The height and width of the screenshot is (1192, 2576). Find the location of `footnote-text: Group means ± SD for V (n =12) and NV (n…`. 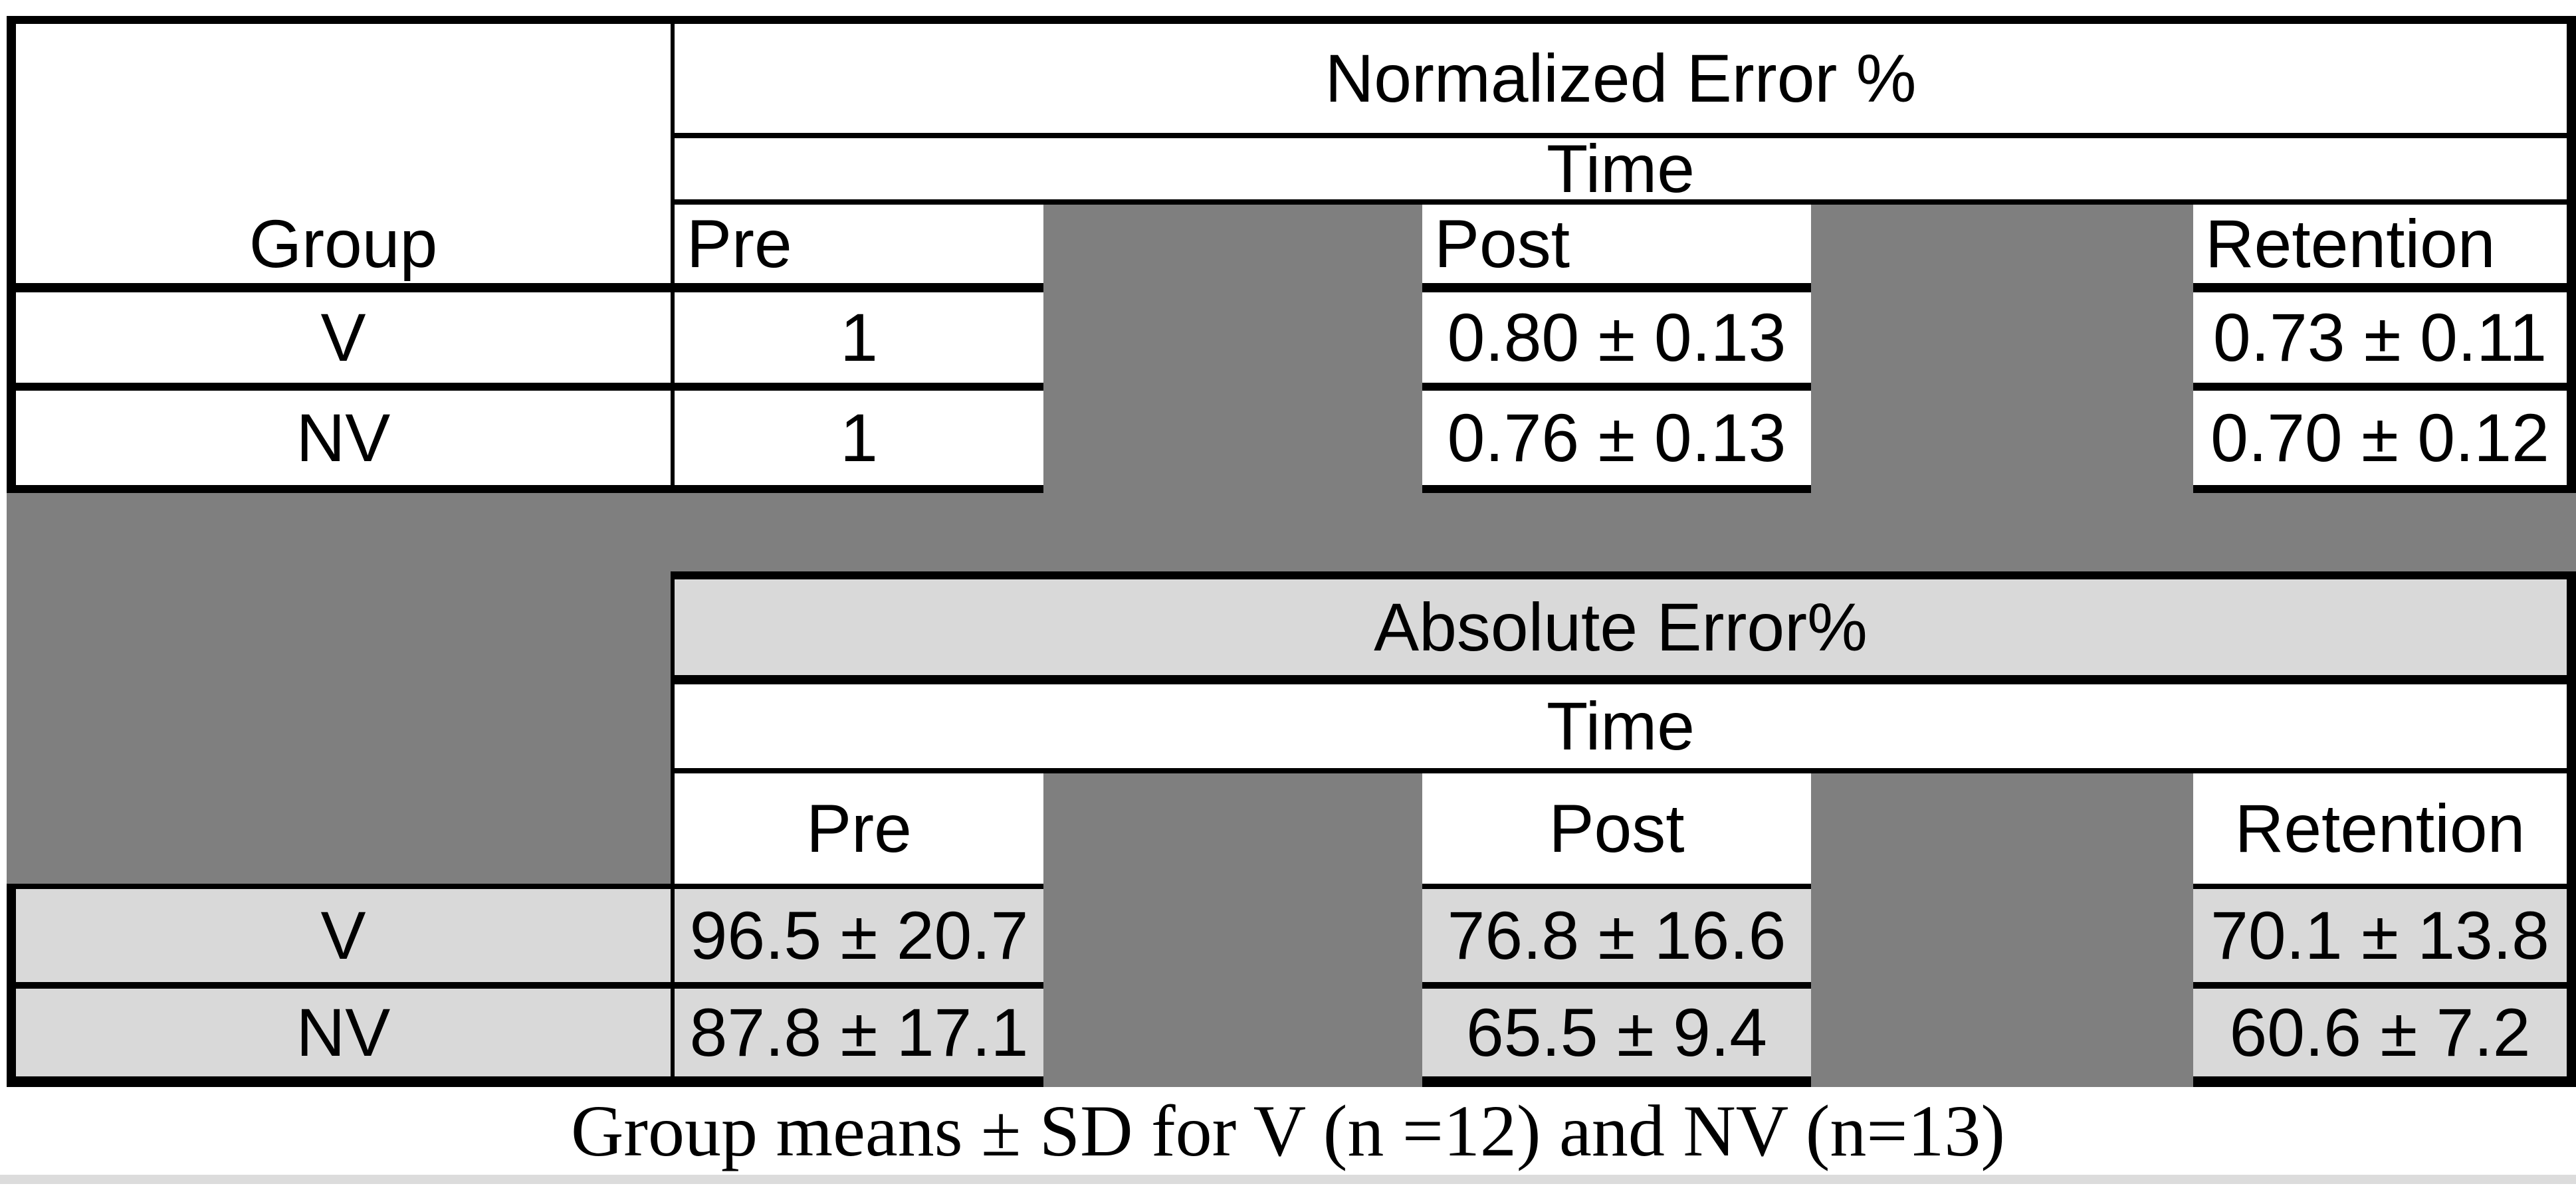

footnote-text: Group means ± SD for V (n =12) and NV (n… is located at coordinates (1288, 1130).